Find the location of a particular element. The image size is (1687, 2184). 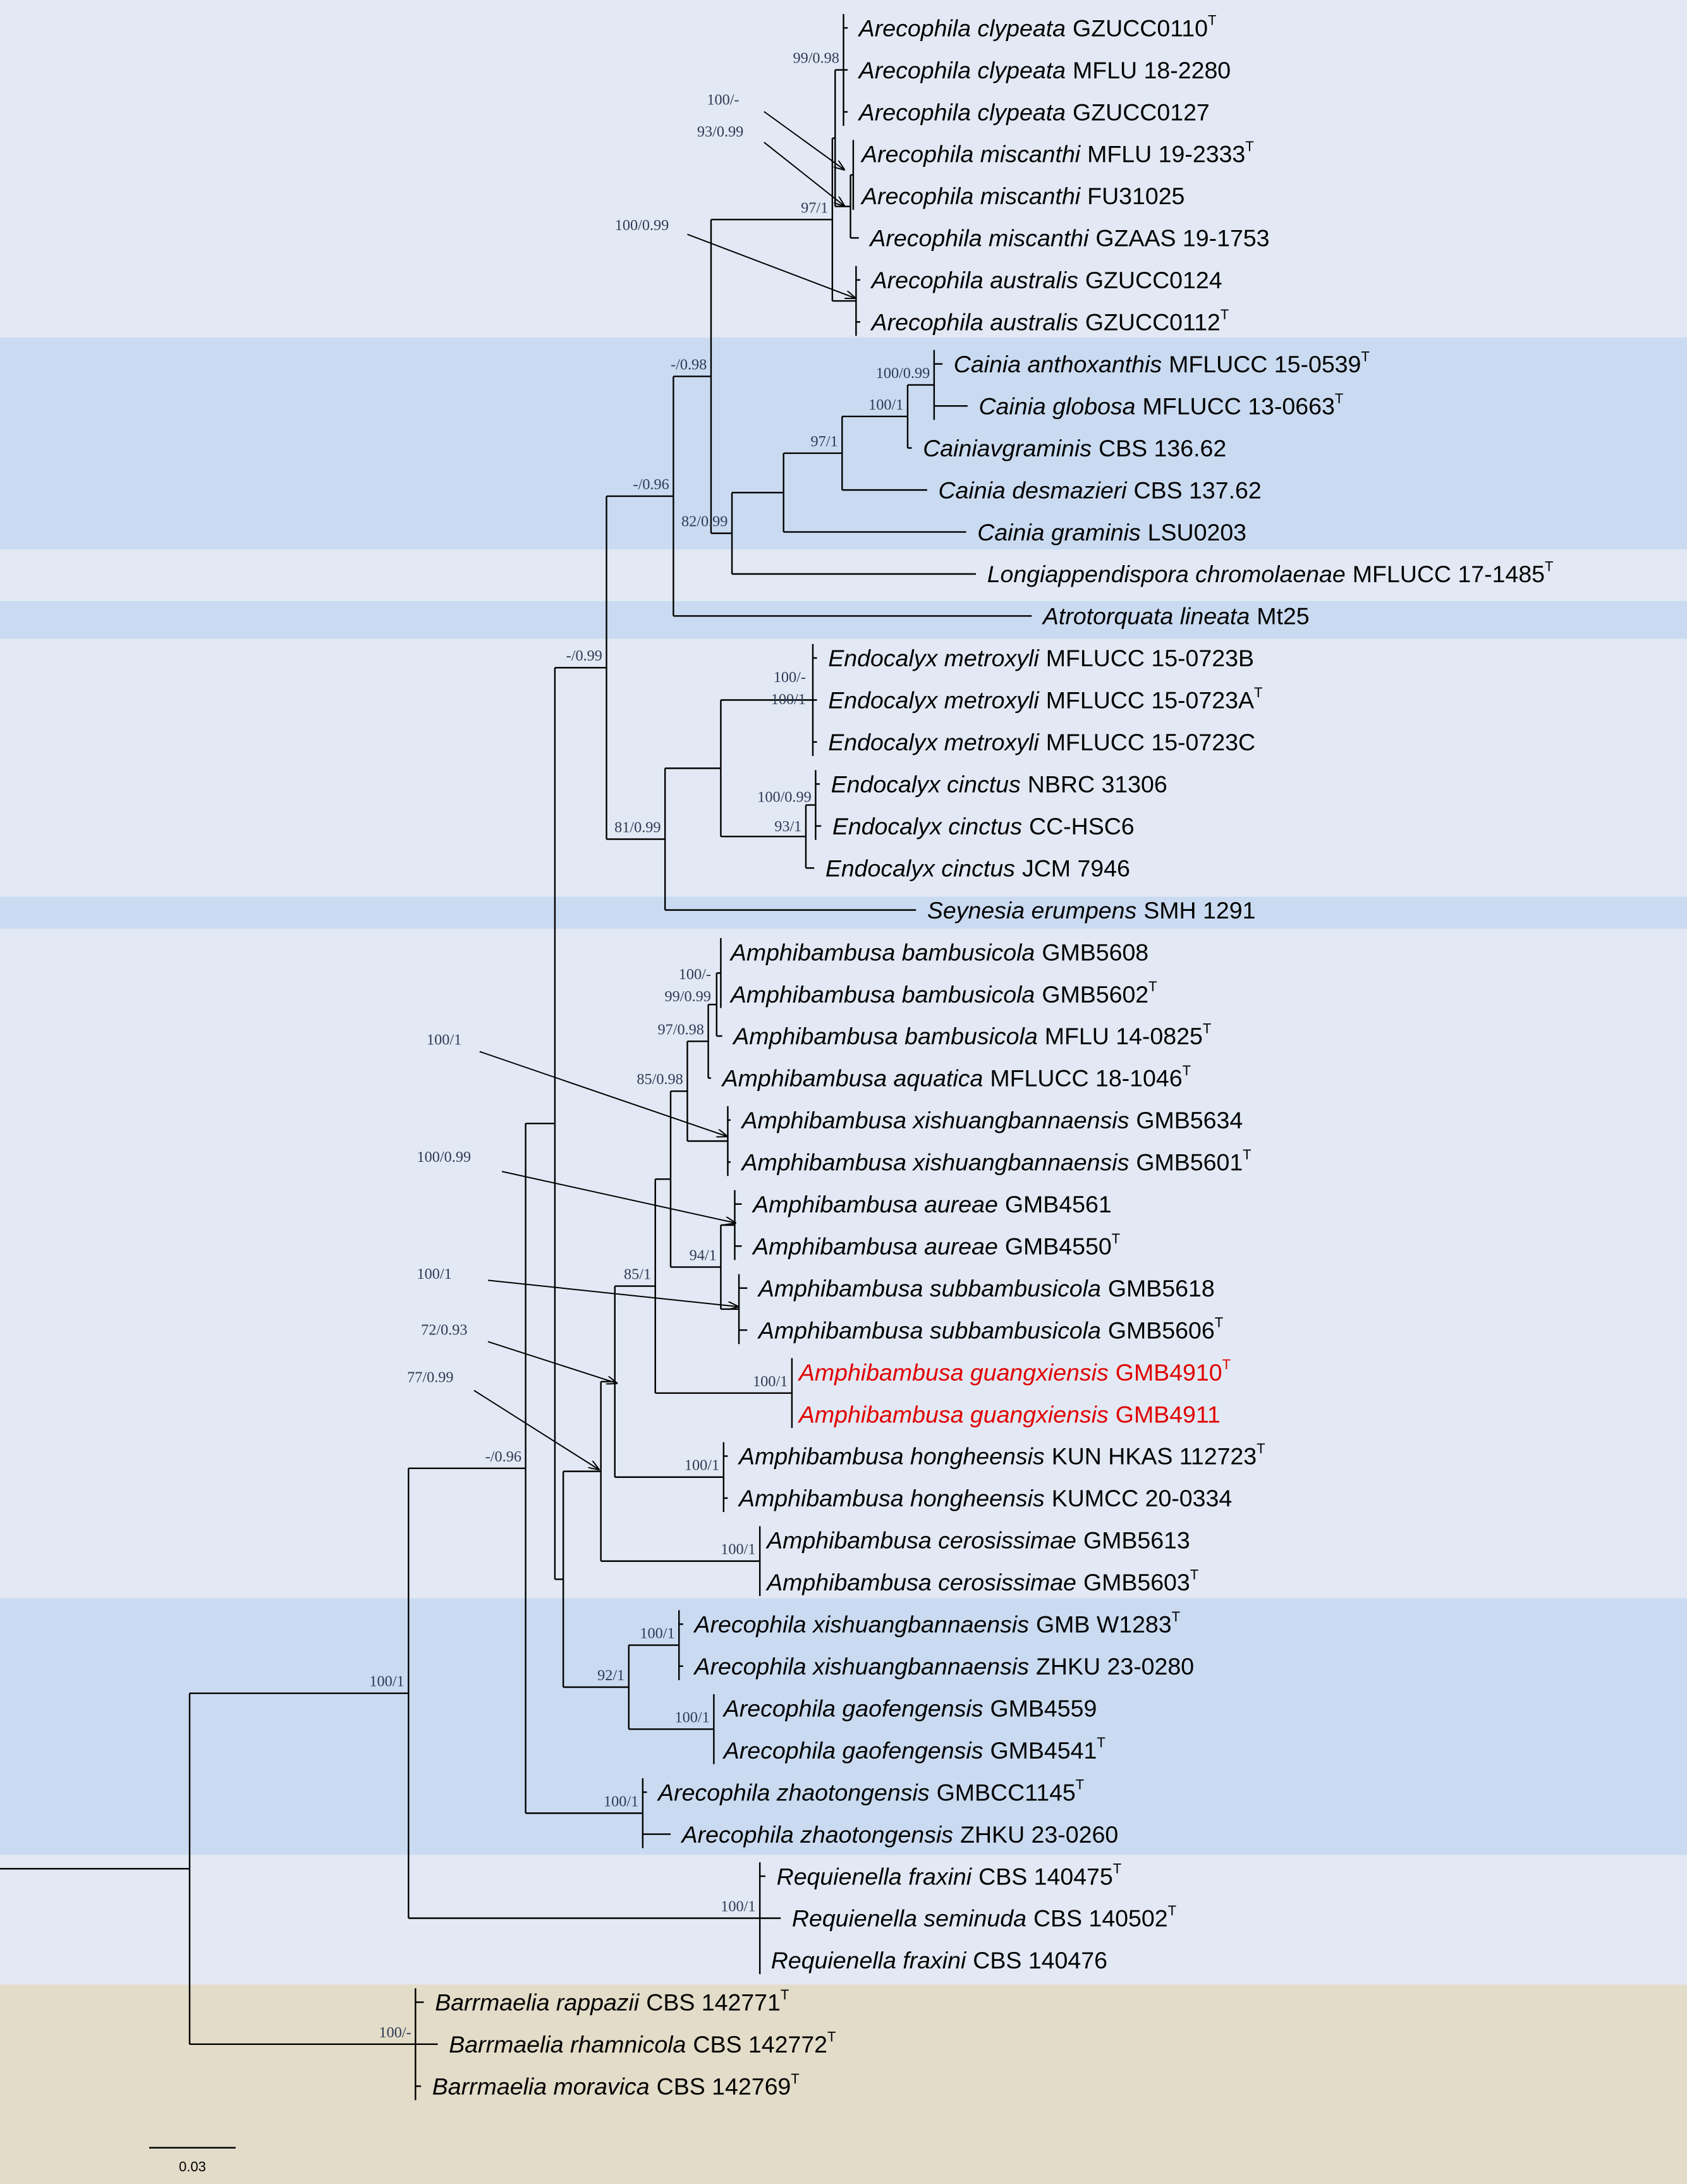

species-name: Amphibambusa bambusicola is located at coordinates (882, 952).